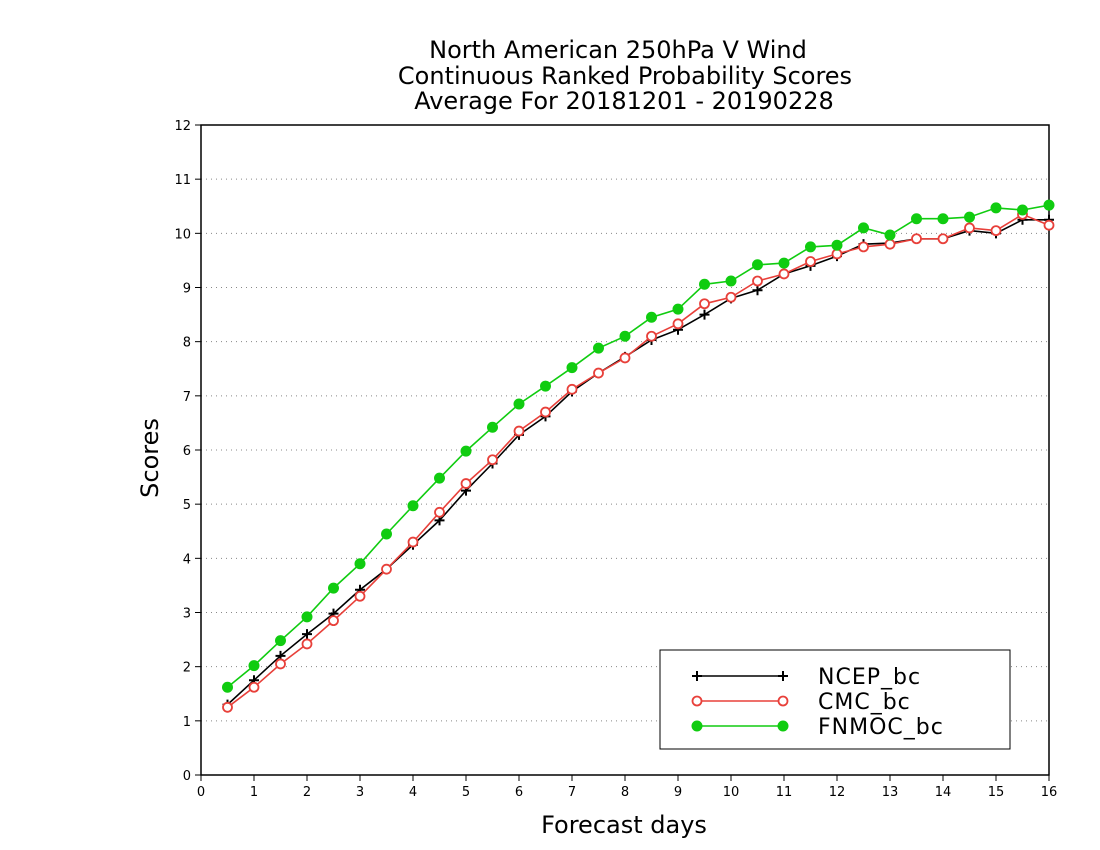 This screenshot has height=850, width=1100. What do you see at coordinates (187, 776) in the screenshot?
I see `y-tick-label: 0` at bounding box center [187, 776].